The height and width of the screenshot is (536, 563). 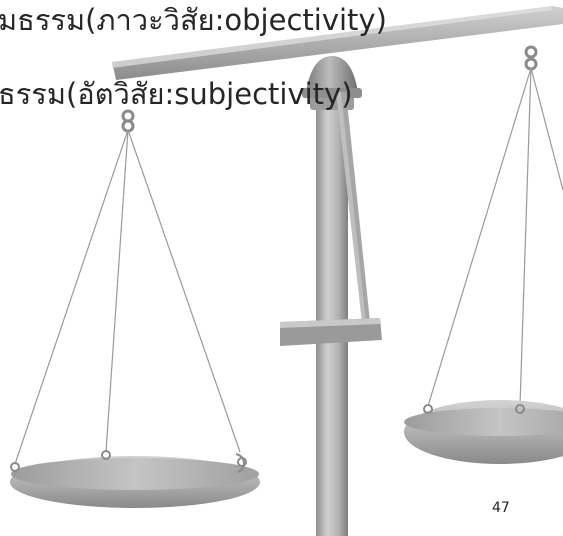 I want to click on right-pan, so click(x=483, y=432).